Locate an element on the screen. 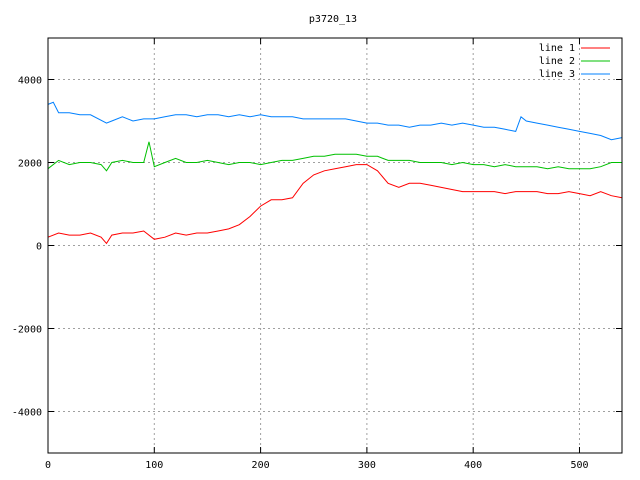 This screenshot has width=640, height=480. x-tick-label: 200 is located at coordinates (261, 465).